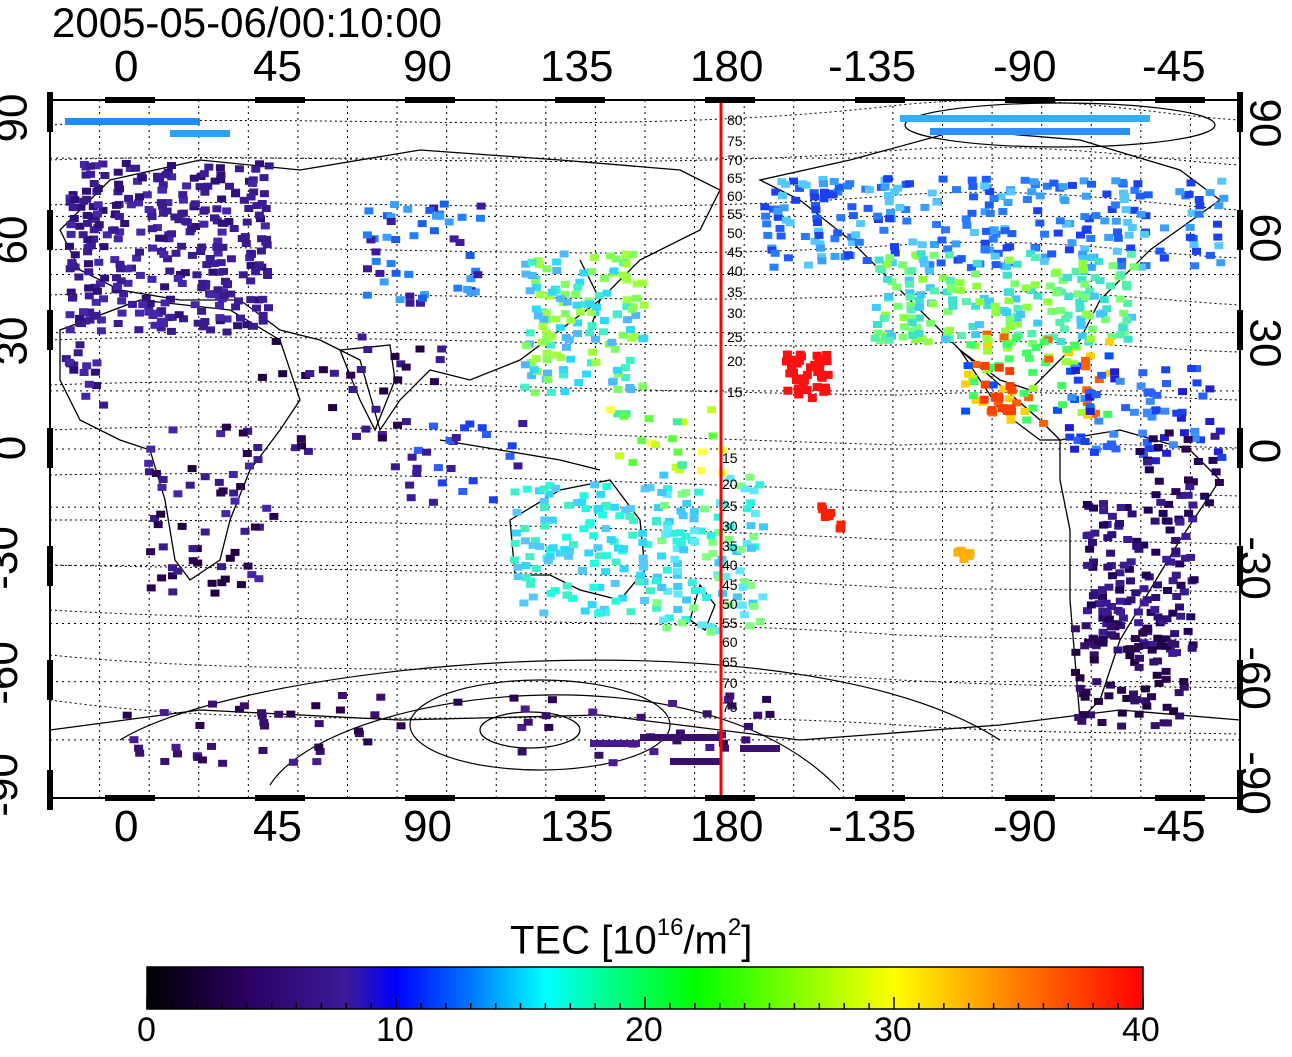  I want to click on contour-label-s45: 45, so click(730, 585).